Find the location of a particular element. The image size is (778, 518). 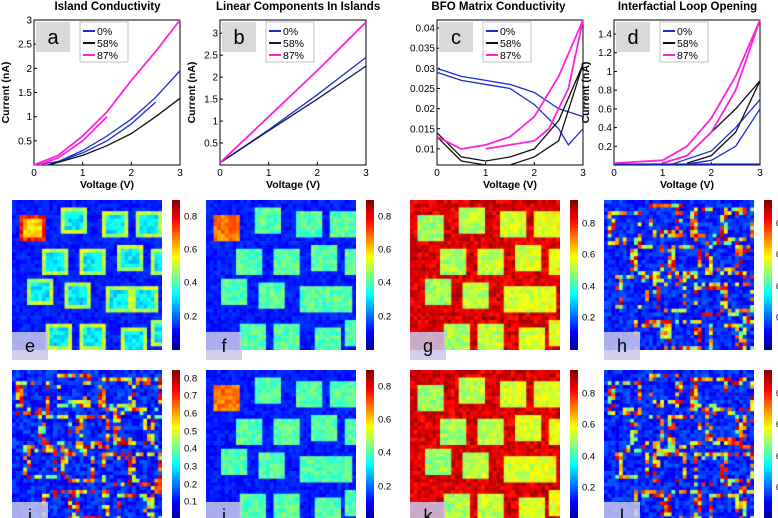

heatmap-e: e 0.2 0.4 0.6 0.8 is located at coordinates (109, 280).